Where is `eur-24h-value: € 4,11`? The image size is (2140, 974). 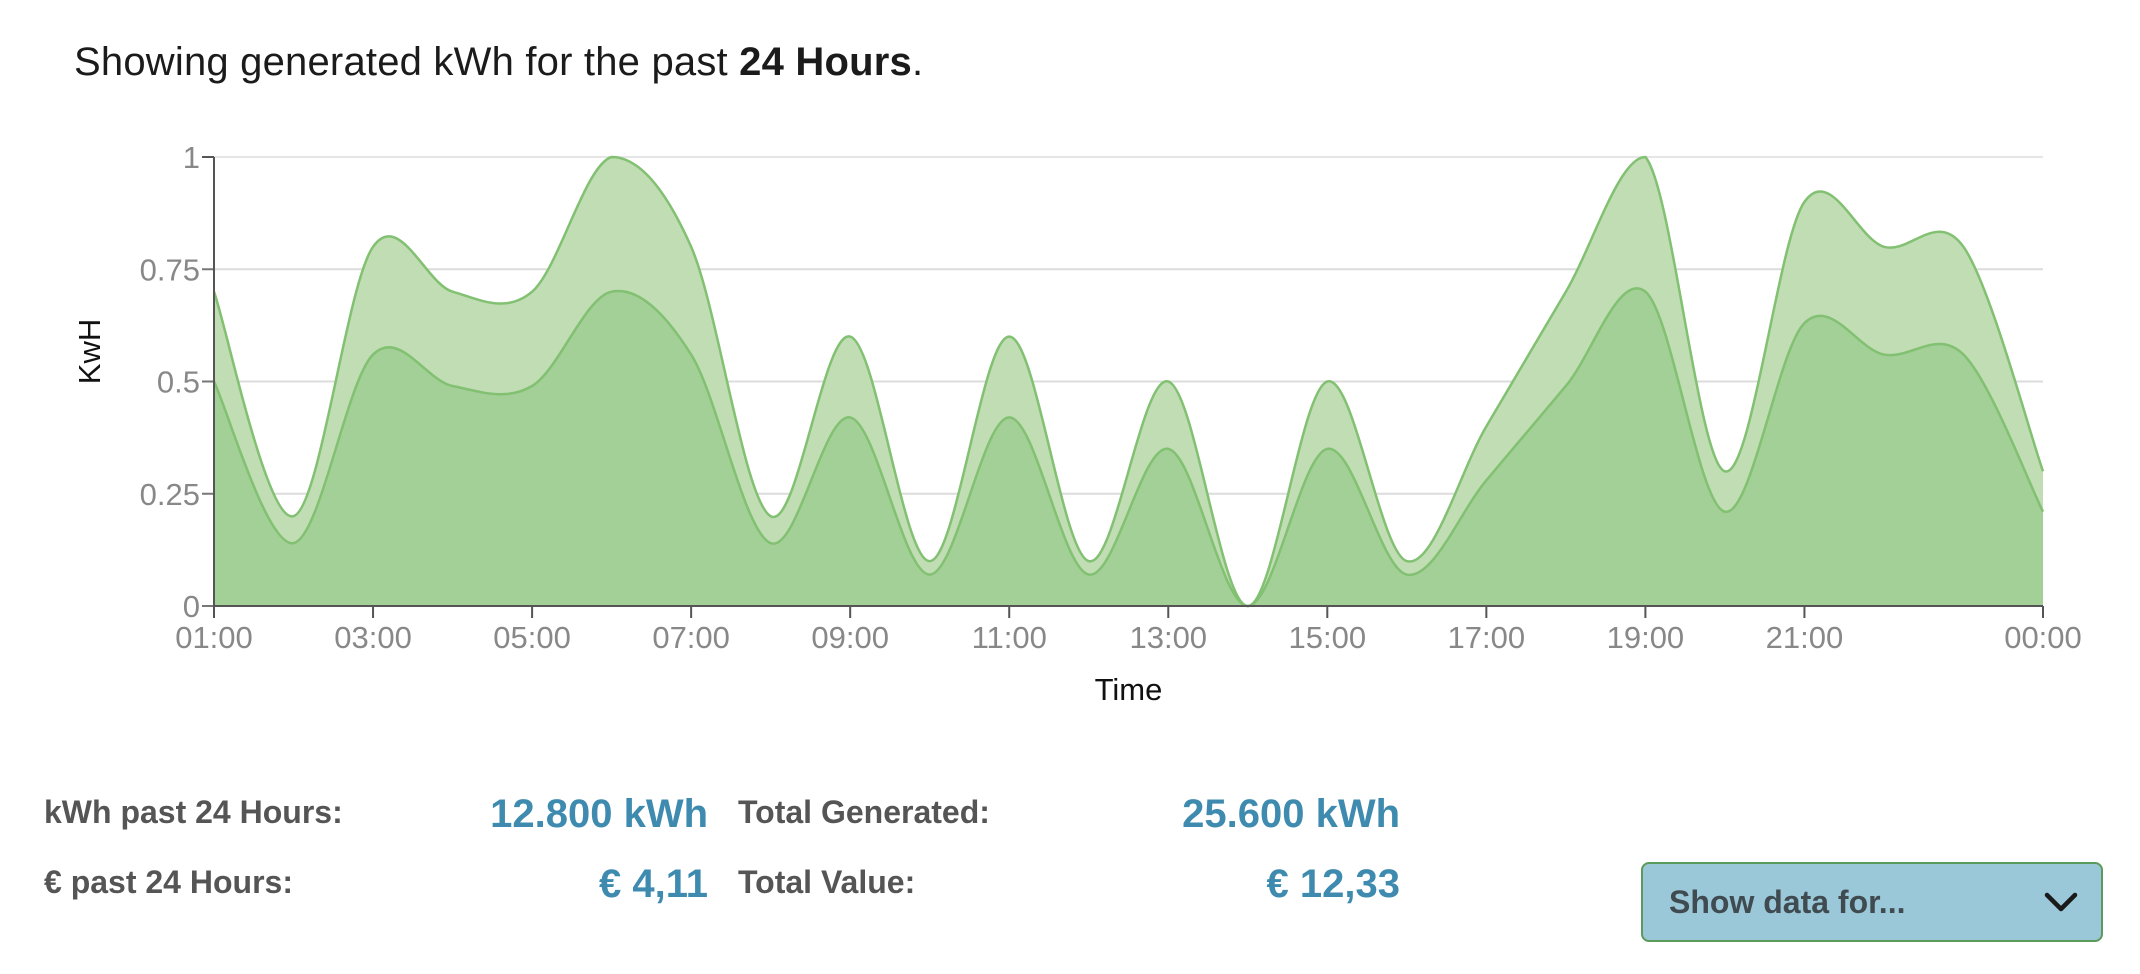
eur-24h-value: € 4,11 is located at coordinates (574, 884).